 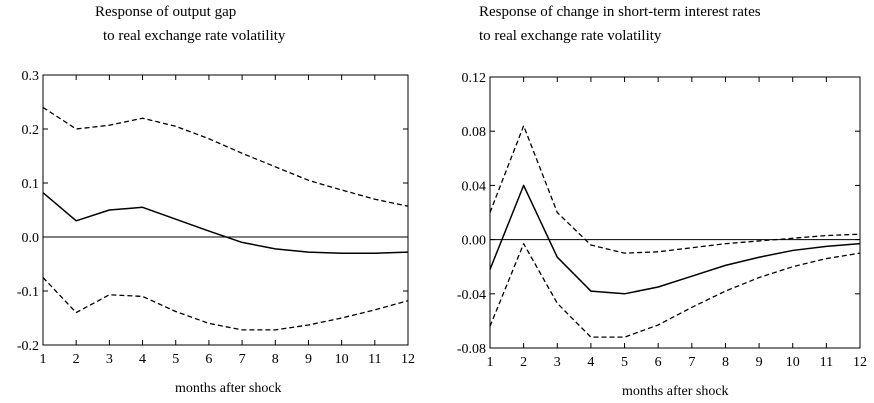 What do you see at coordinates (408, 359) in the screenshot?
I see `chart-1-xtick-label: 12` at bounding box center [408, 359].